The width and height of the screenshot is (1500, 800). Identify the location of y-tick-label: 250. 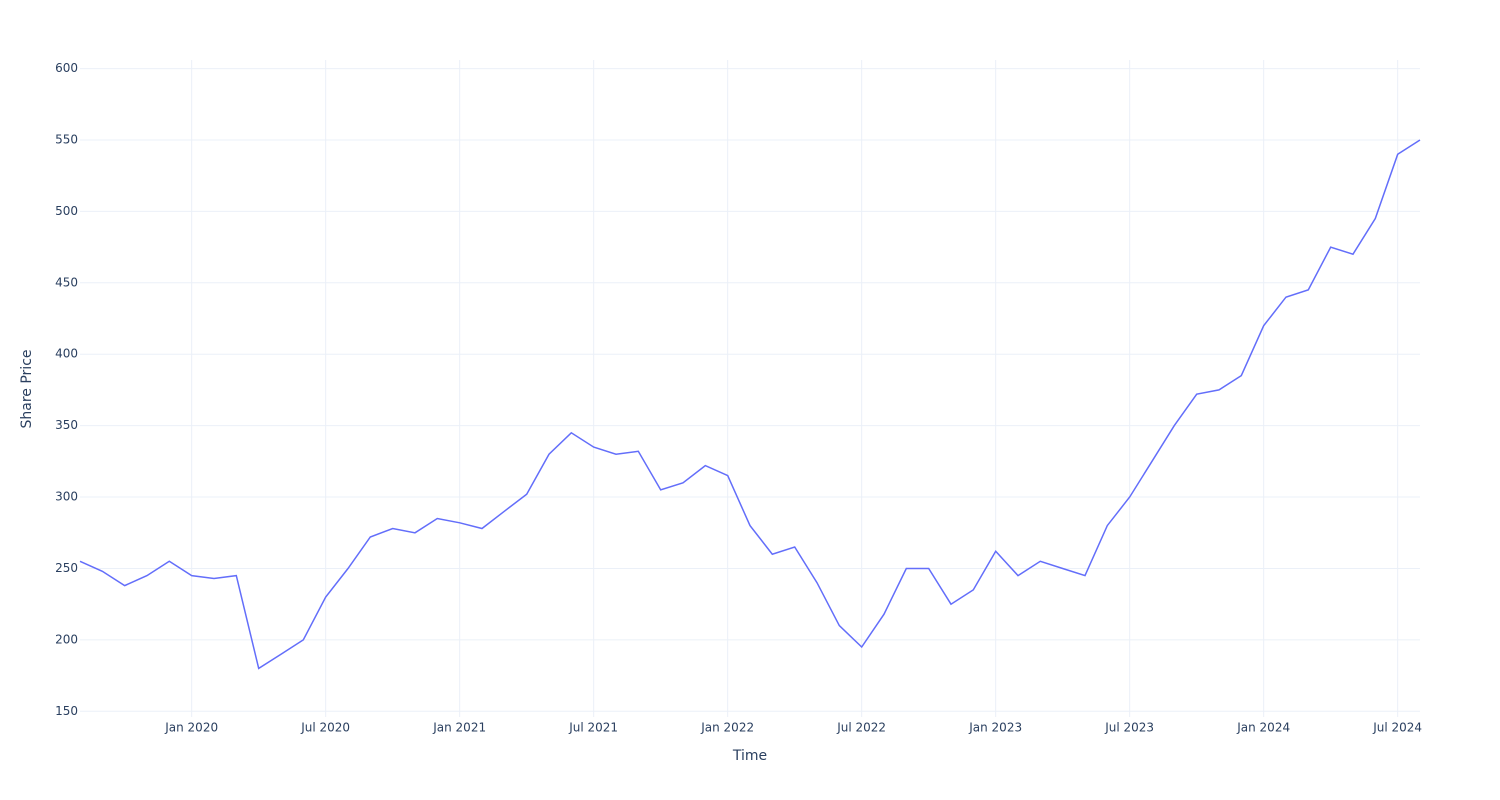
(66, 568).